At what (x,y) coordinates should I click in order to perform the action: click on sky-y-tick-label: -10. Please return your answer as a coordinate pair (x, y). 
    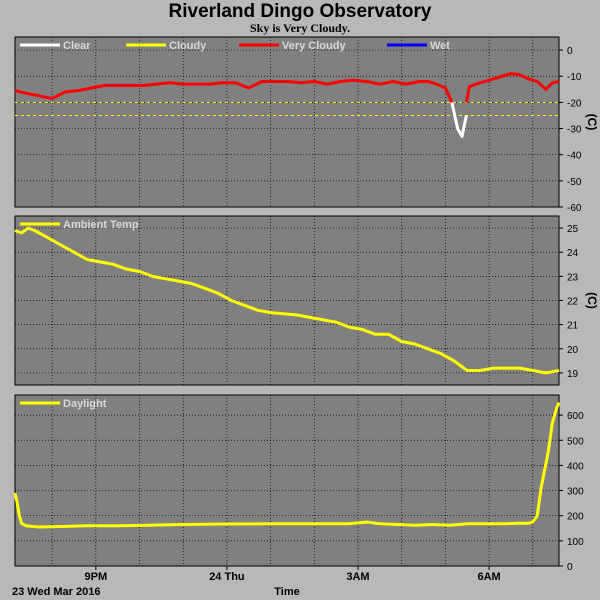
    Looking at the image, I should click on (574, 77).